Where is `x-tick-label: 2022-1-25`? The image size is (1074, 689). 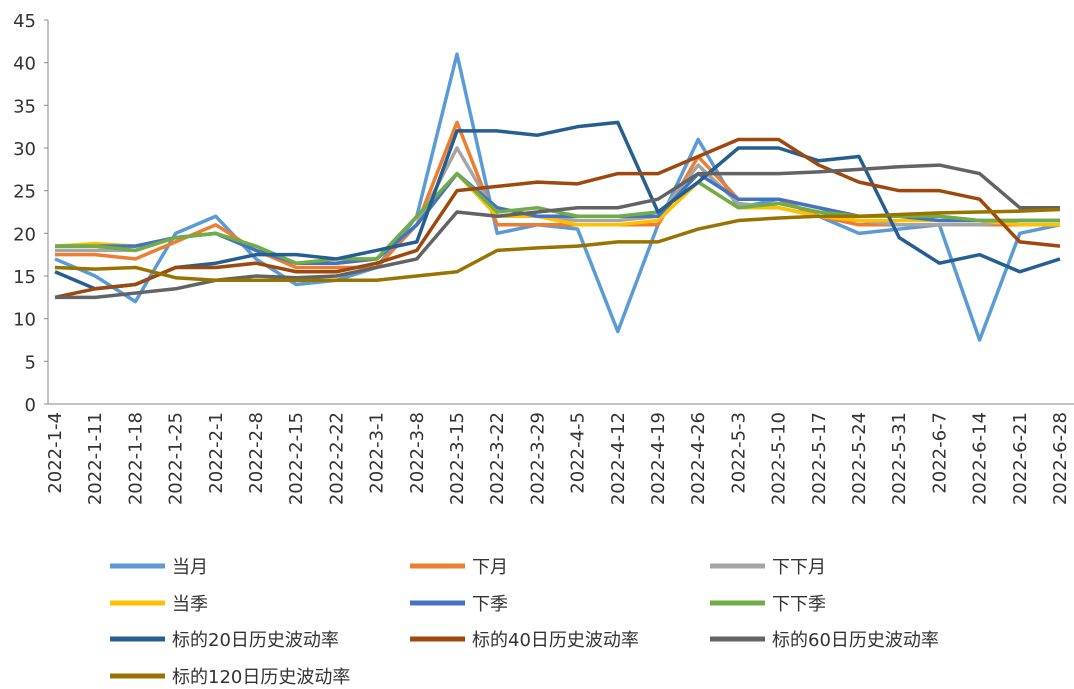 x-tick-label: 2022-1-25 is located at coordinates (176, 458).